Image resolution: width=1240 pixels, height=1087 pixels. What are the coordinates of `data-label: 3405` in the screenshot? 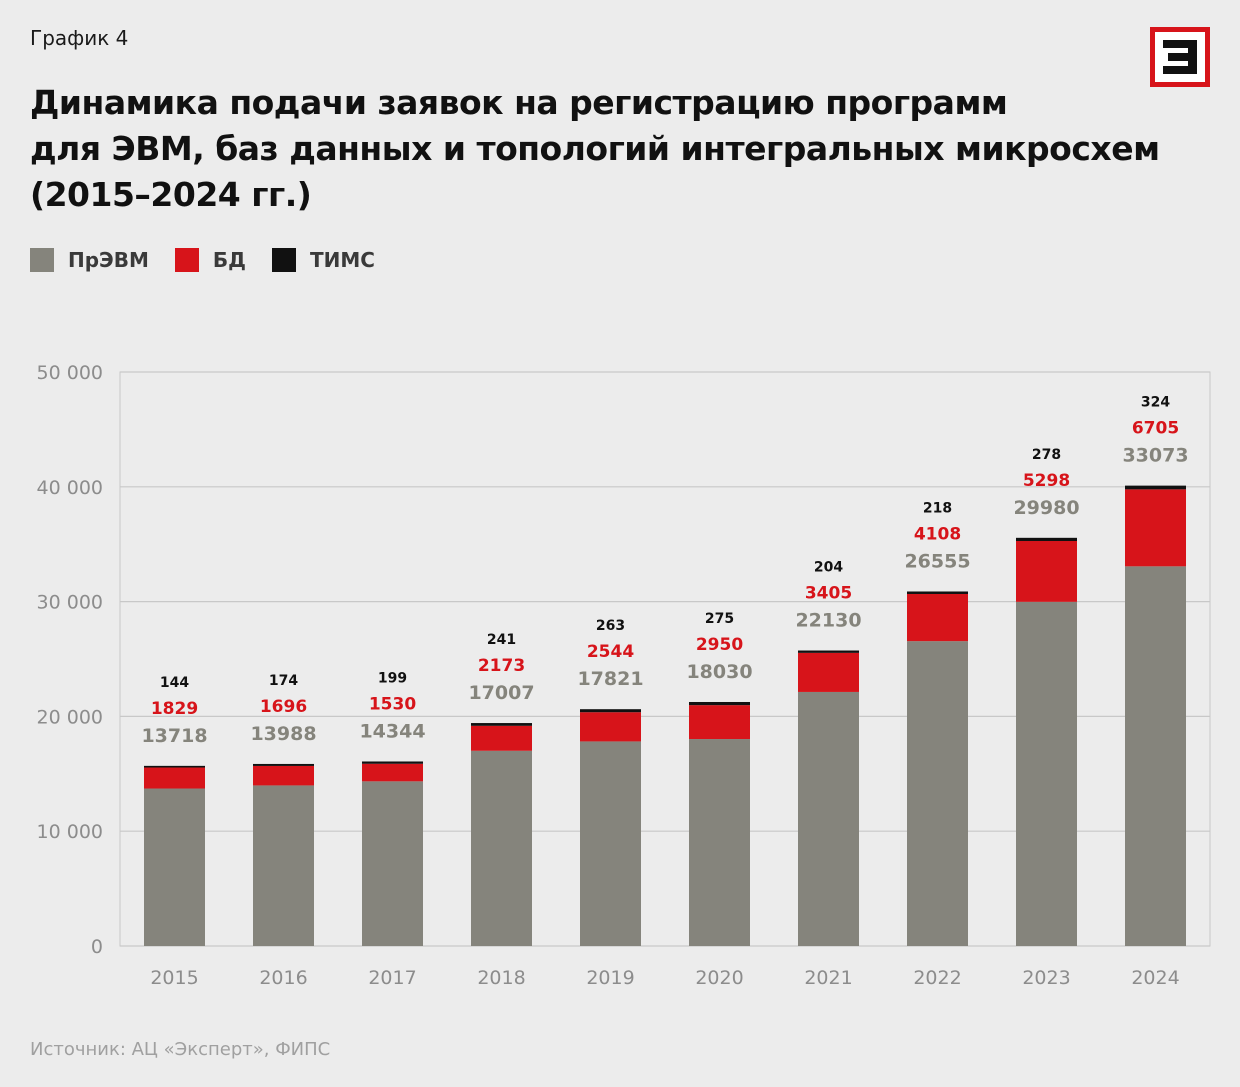 It's located at (828, 594).